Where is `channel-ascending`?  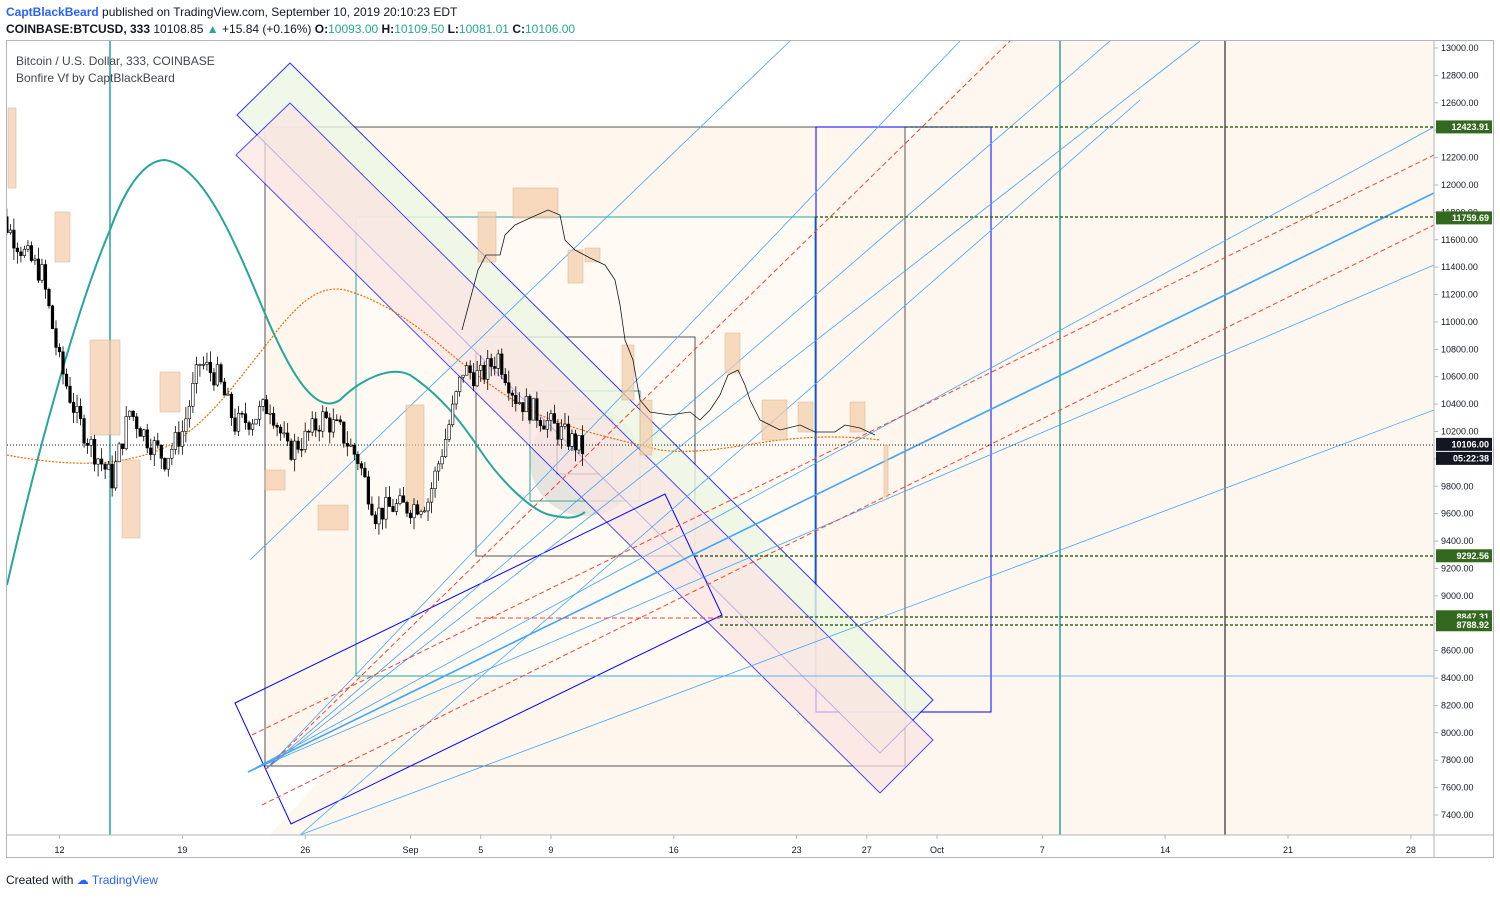
channel-ascending is located at coordinates (478, 659).